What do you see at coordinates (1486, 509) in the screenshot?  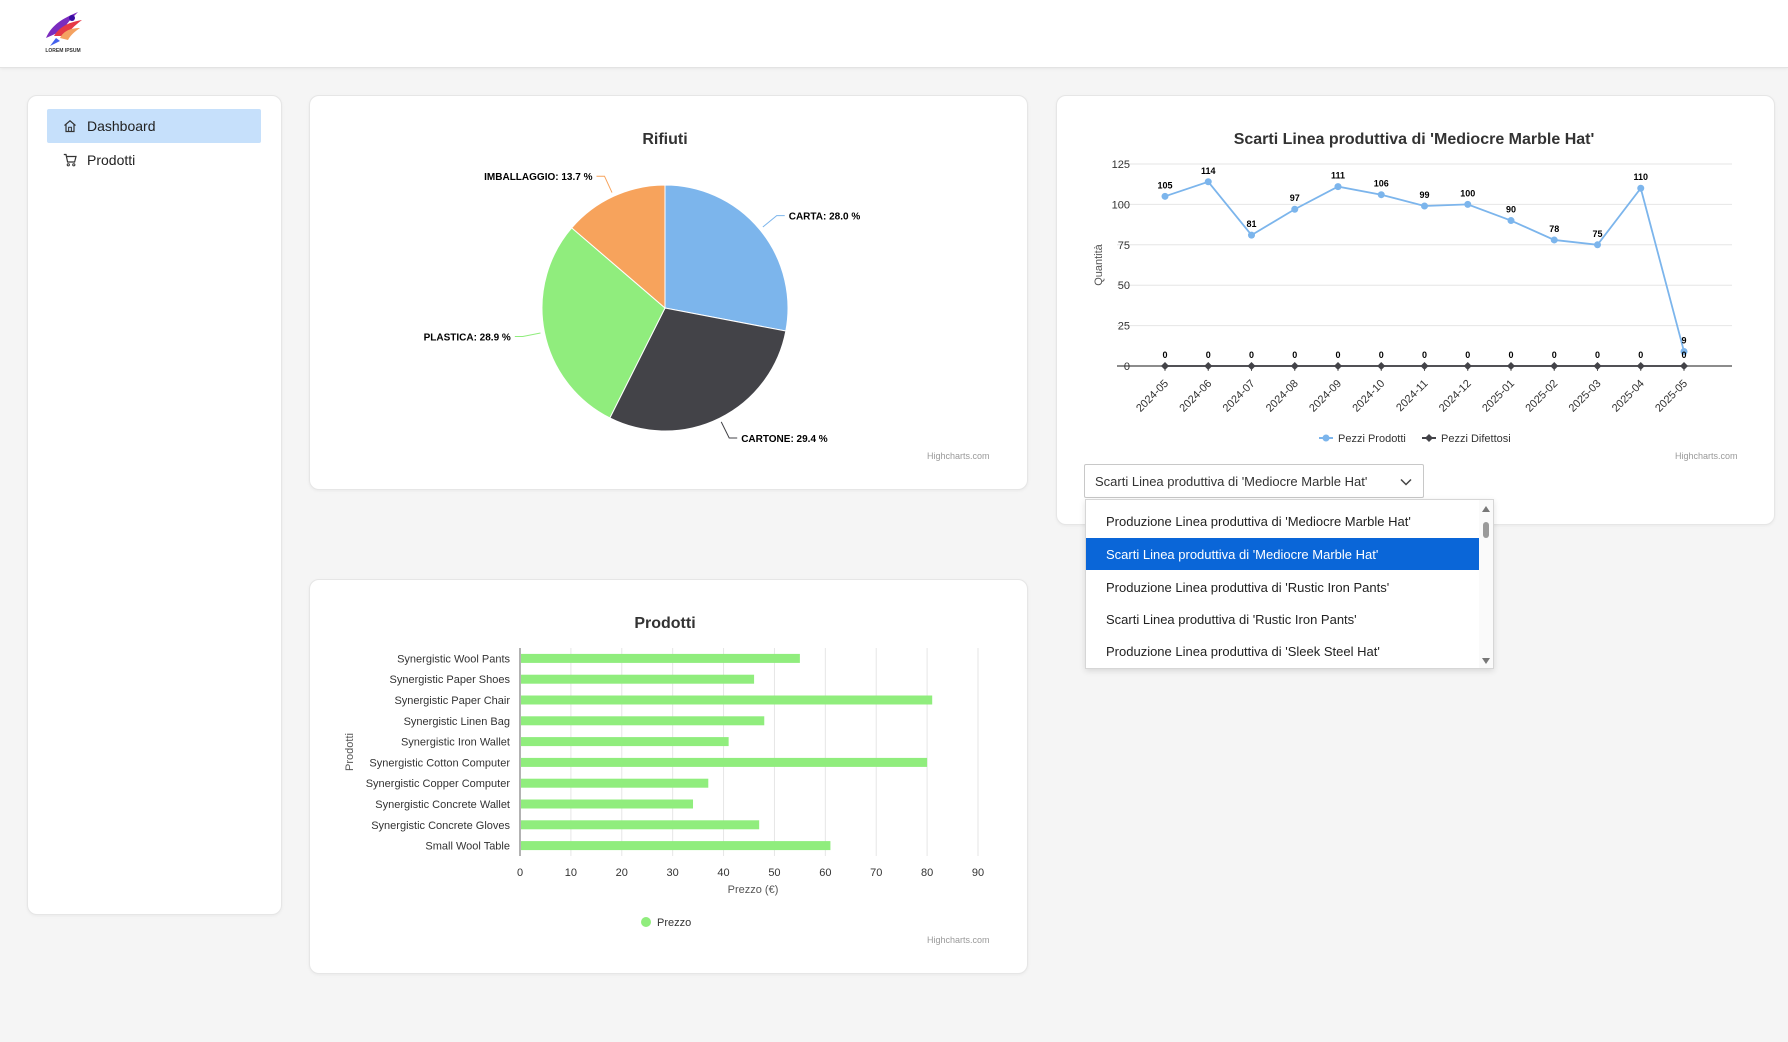 I see `scroll-up-icon` at bounding box center [1486, 509].